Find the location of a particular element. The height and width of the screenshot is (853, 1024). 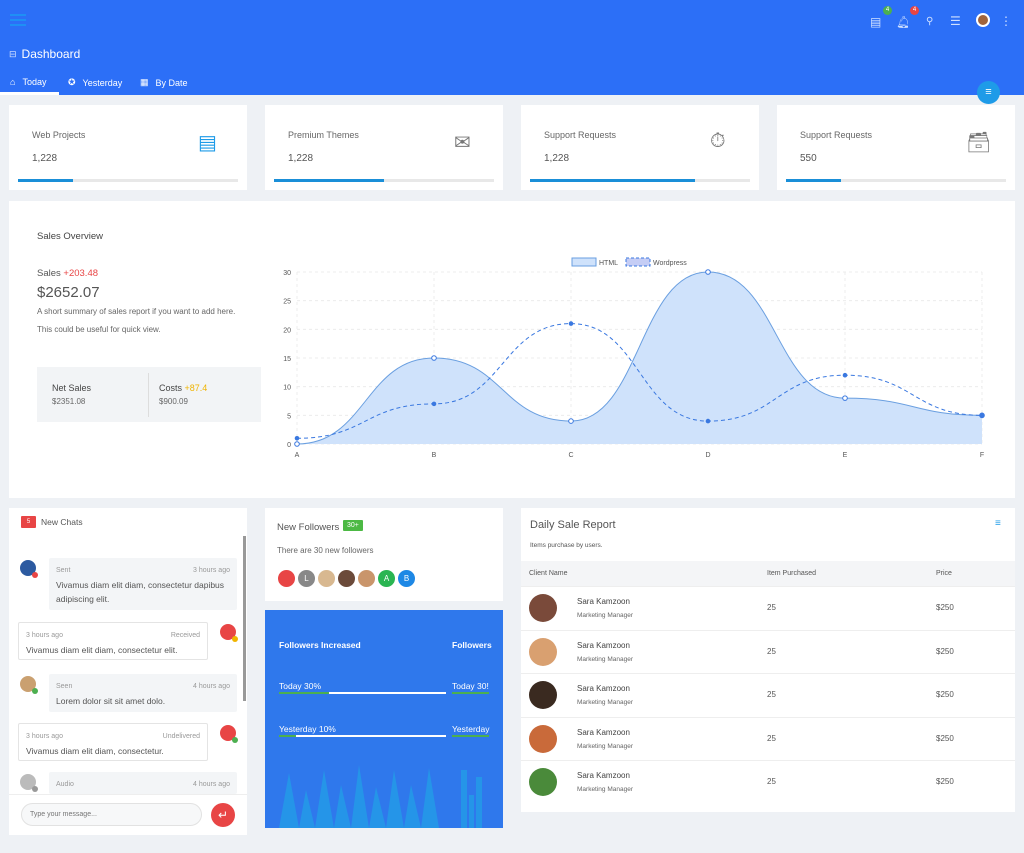

chat-message: Audio 4 hours ago is located at coordinates (143, 783).